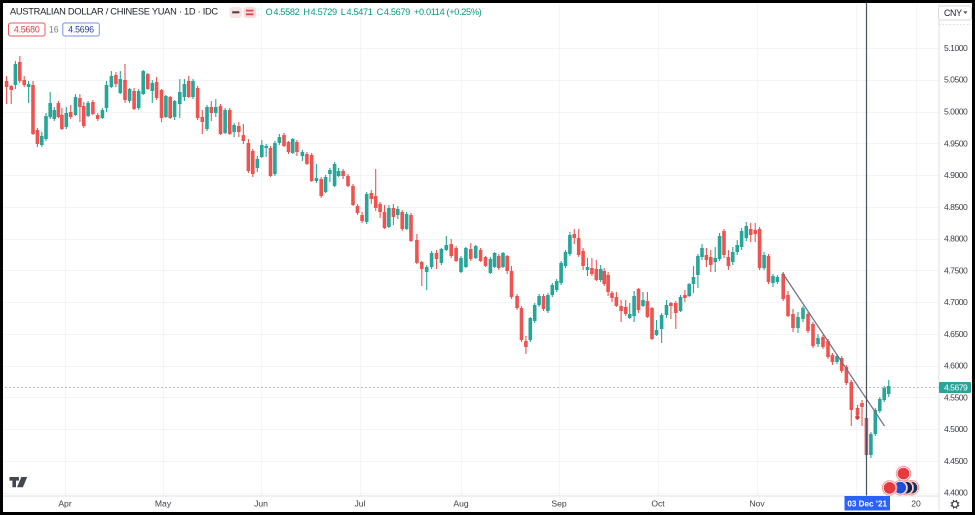  Describe the element at coordinates (54, 30) in the screenshot. I see `svg-text: 16` at that location.